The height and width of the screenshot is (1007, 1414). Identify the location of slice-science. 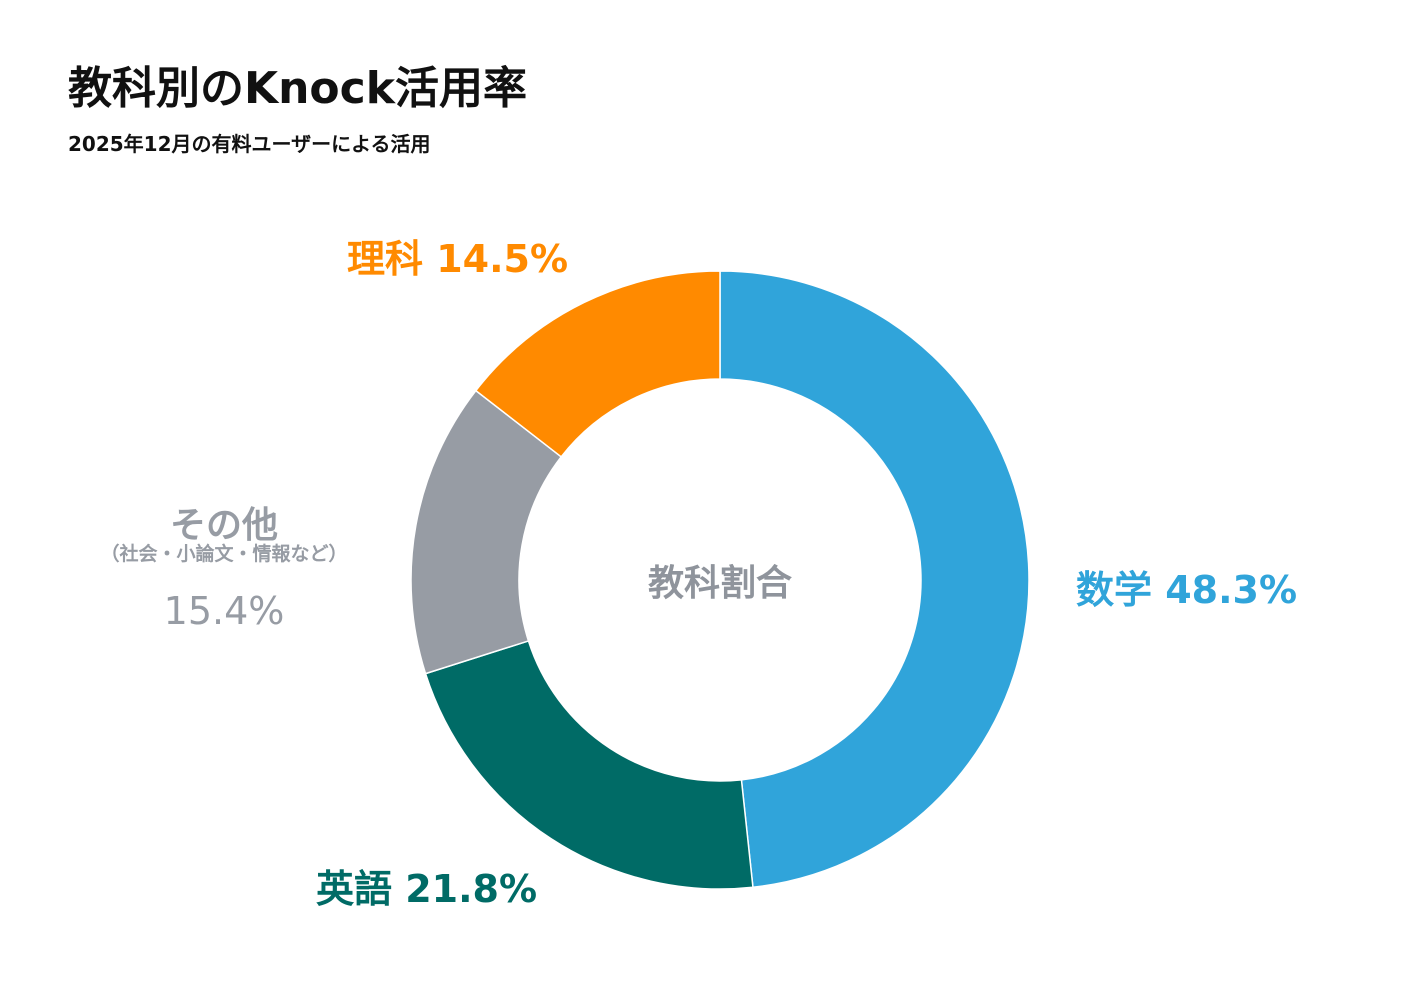
(597, 364).